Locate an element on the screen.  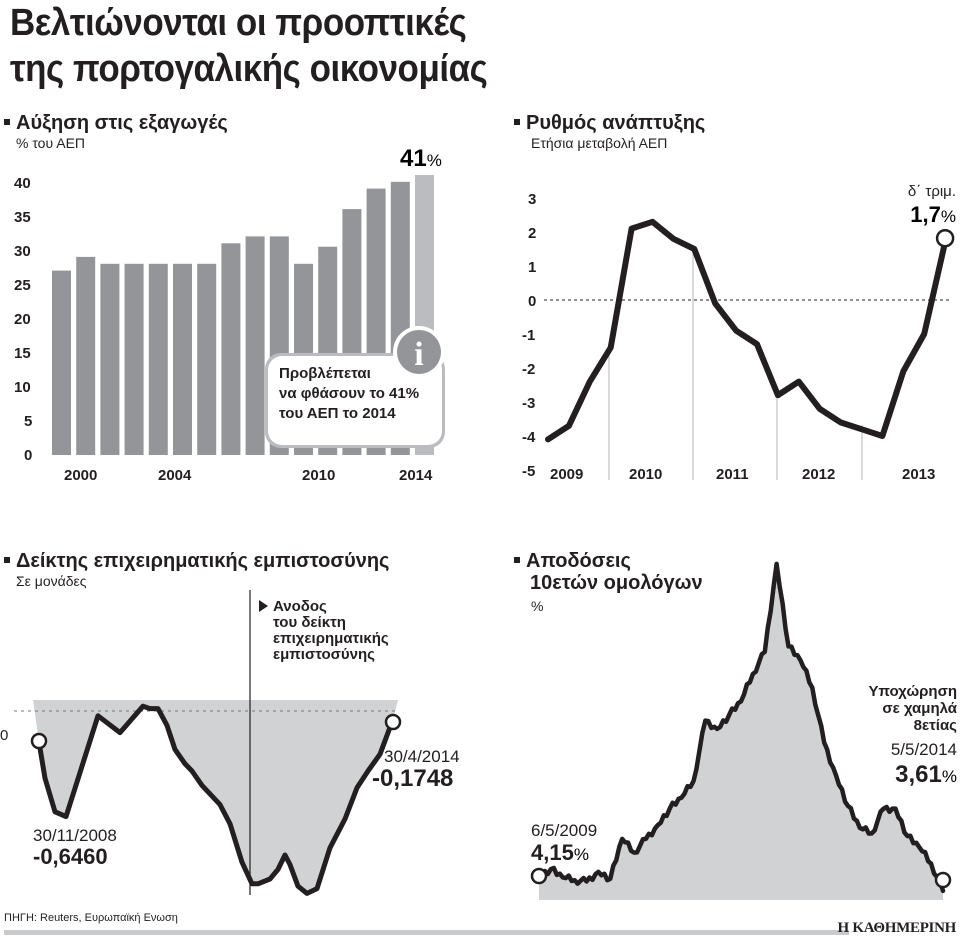
x-tick: 2013 is located at coordinates (918, 474).